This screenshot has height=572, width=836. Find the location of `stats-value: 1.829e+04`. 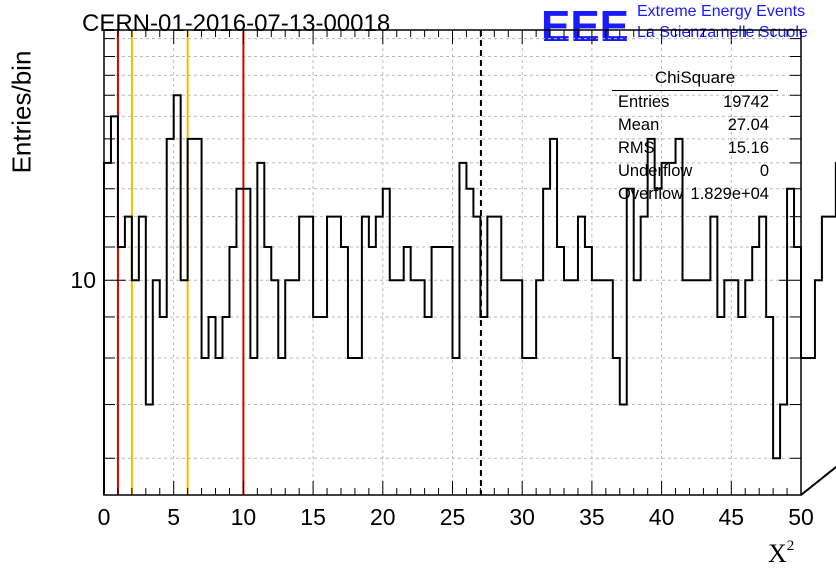

stats-value: 1.829e+04 is located at coordinates (729, 194).